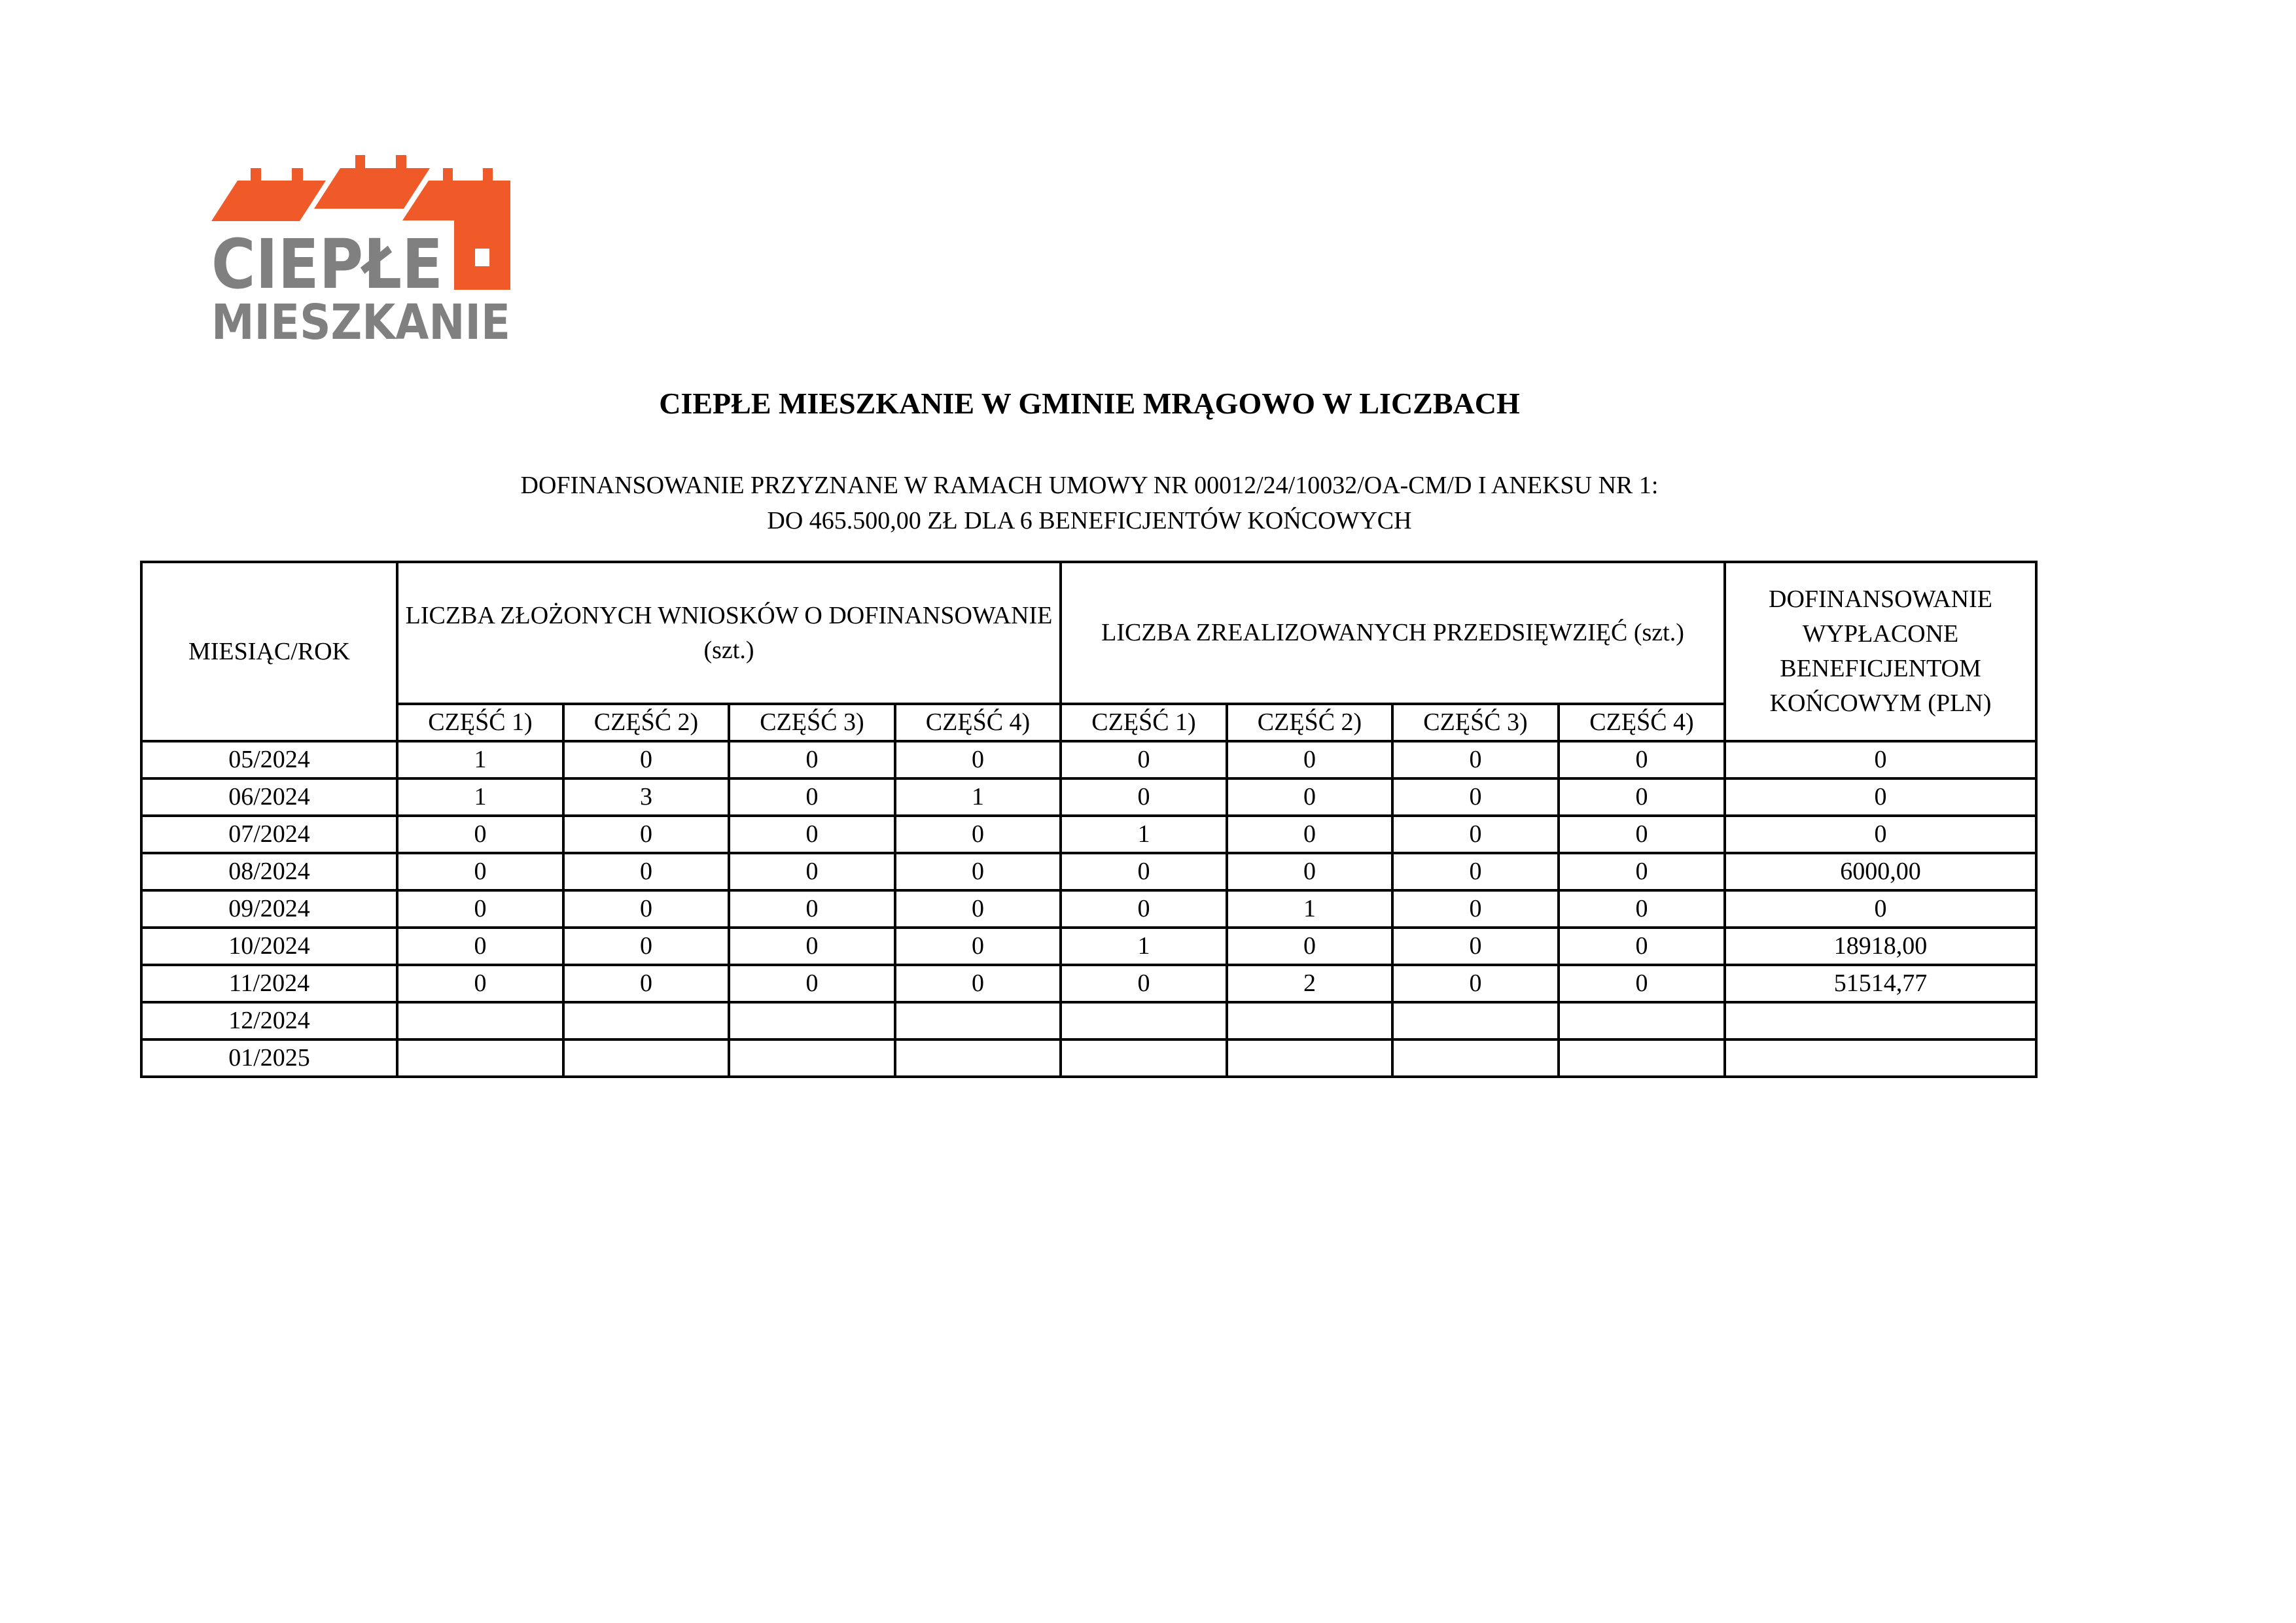 The width and height of the screenshot is (2296, 1623). I want to click on table-row: 07/2024 0 0 0 0 1 0 0 0 0, so click(1089, 834).